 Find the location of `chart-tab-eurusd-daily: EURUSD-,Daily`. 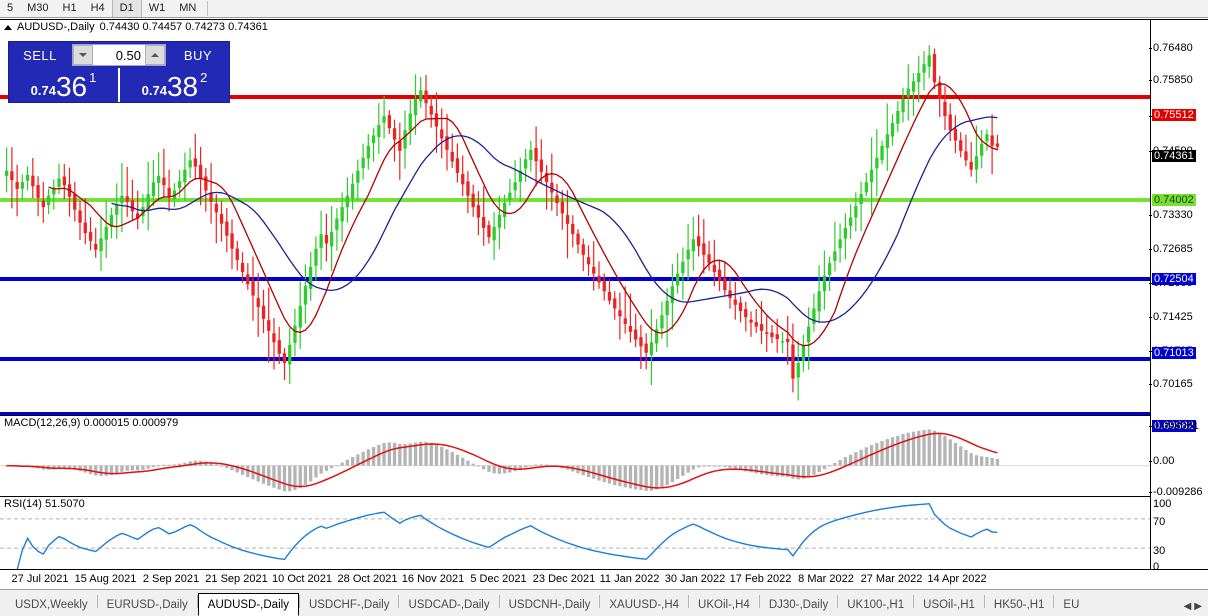

chart-tab-eurusd-daily: EURUSD-,Daily is located at coordinates (147, 605).